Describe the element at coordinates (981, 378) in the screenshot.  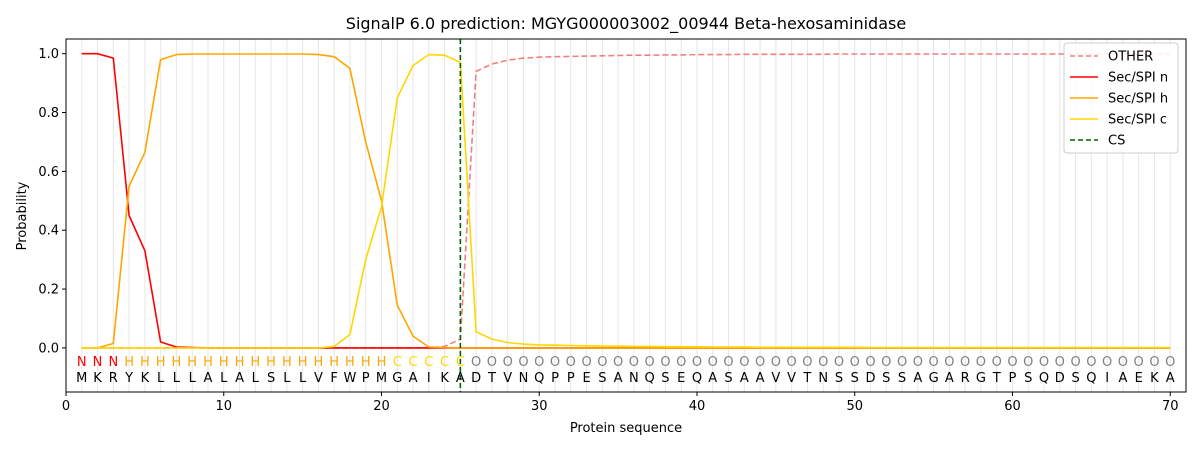
I see `residue-label: G` at that location.